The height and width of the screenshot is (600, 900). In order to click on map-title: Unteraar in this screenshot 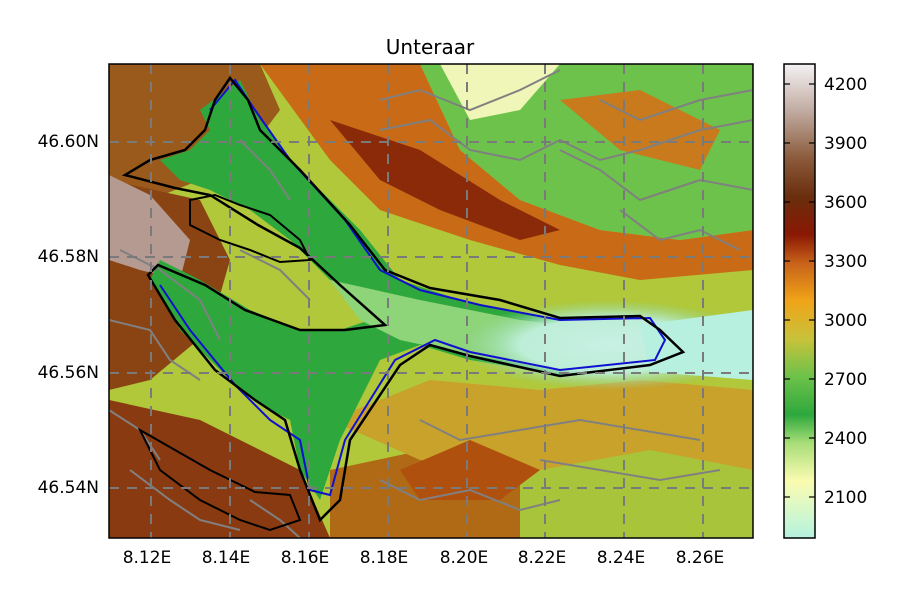, I will do `click(430, 47)`.